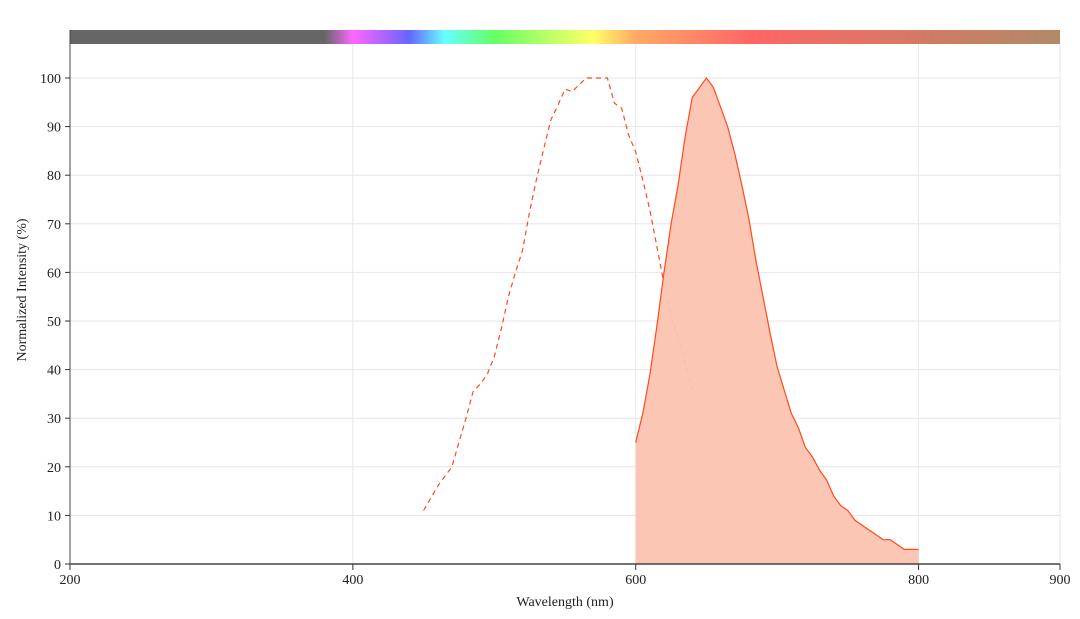 This screenshot has width=1080, height=619. I want to click on x-tick-label: 900, so click(1060, 580).